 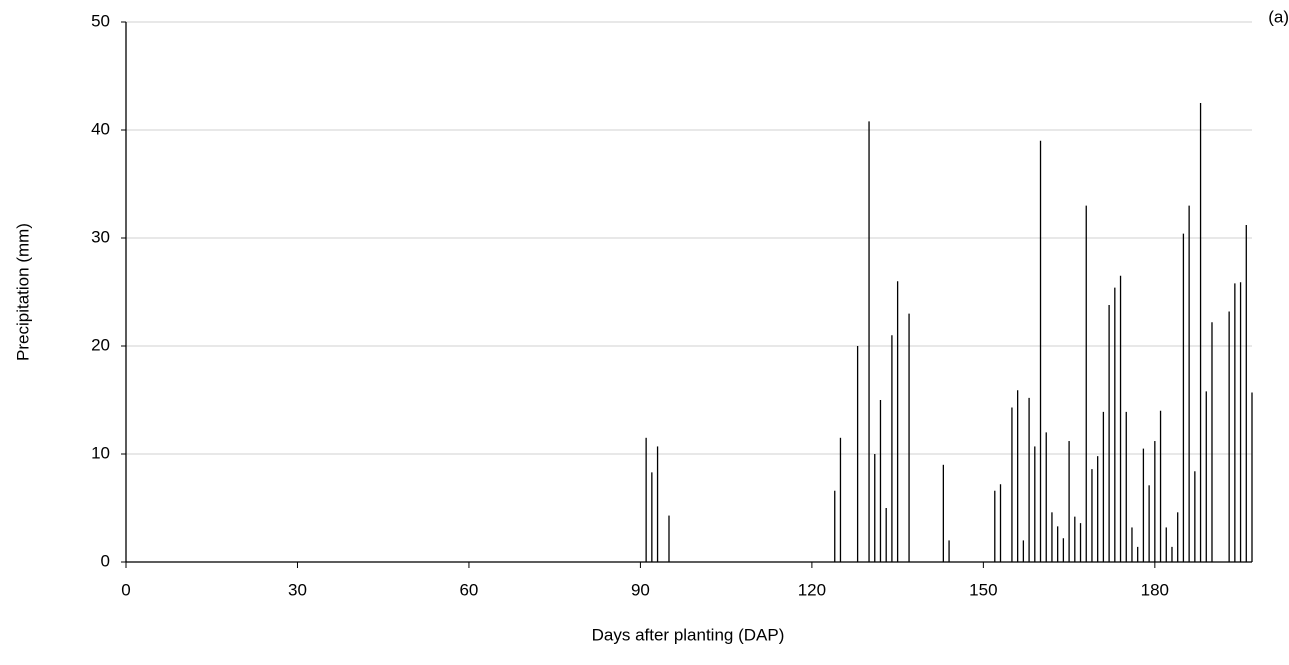 What do you see at coordinates (640, 589) in the screenshot?
I see `x-tick-label: 90` at bounding box center [640, 589].